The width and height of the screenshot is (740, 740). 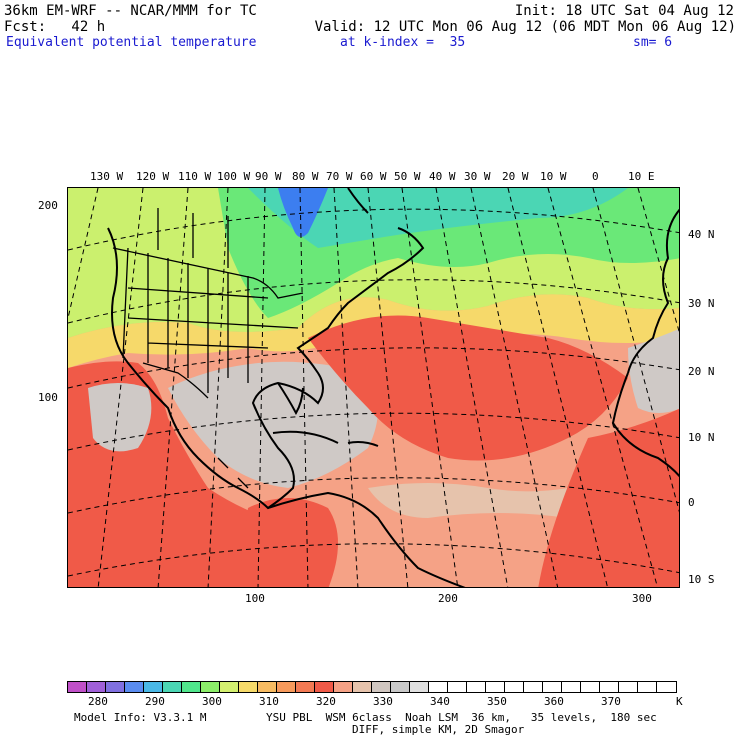 I want to click on colorbar-label: 340, so click(x=440, y=701).